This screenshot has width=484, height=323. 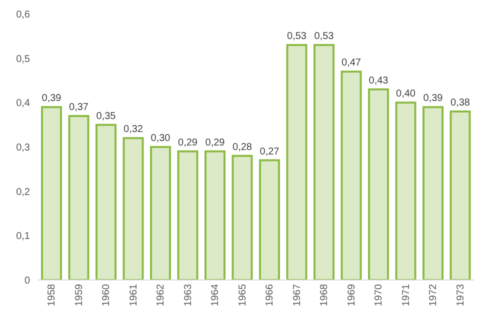 What do you see at coordinates (161, 295) in the screenshot?
I see `x-tick-label: 1962` at bounding box center [161, 295].